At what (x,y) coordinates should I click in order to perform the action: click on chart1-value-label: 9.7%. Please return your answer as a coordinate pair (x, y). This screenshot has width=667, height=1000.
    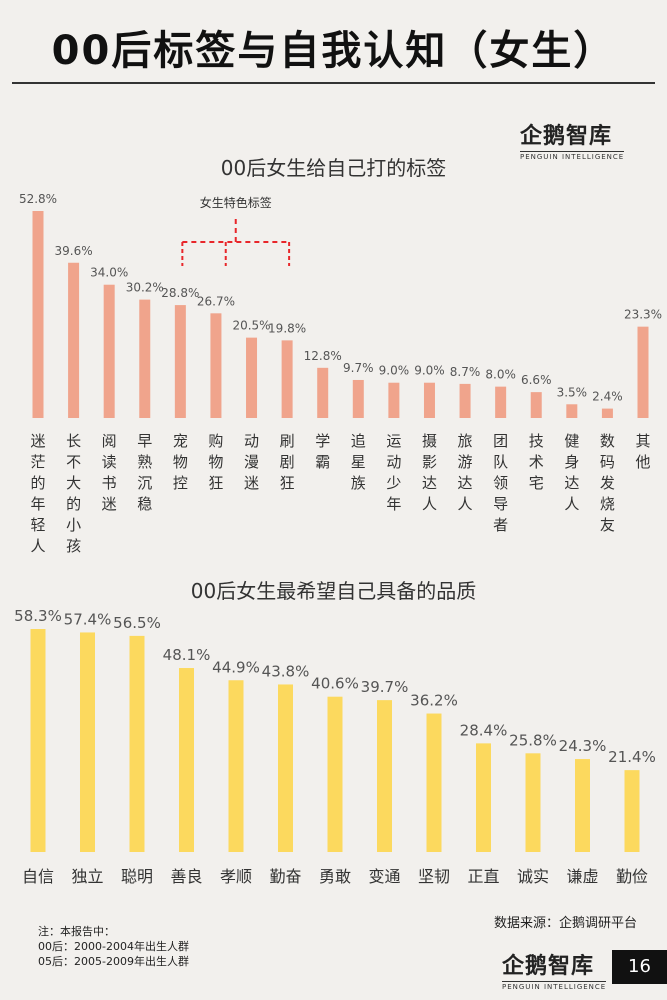
    Looking at the image, I should click on (358, 368).